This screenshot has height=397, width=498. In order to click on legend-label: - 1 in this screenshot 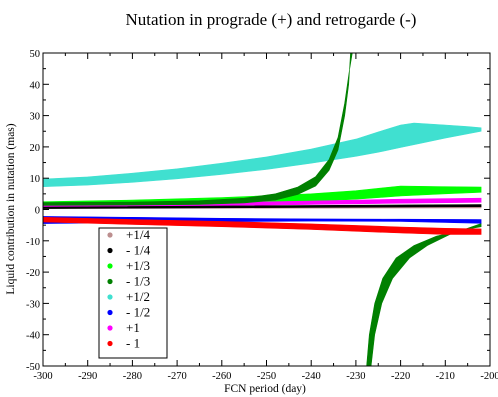, I will do `click(133, 343)`.